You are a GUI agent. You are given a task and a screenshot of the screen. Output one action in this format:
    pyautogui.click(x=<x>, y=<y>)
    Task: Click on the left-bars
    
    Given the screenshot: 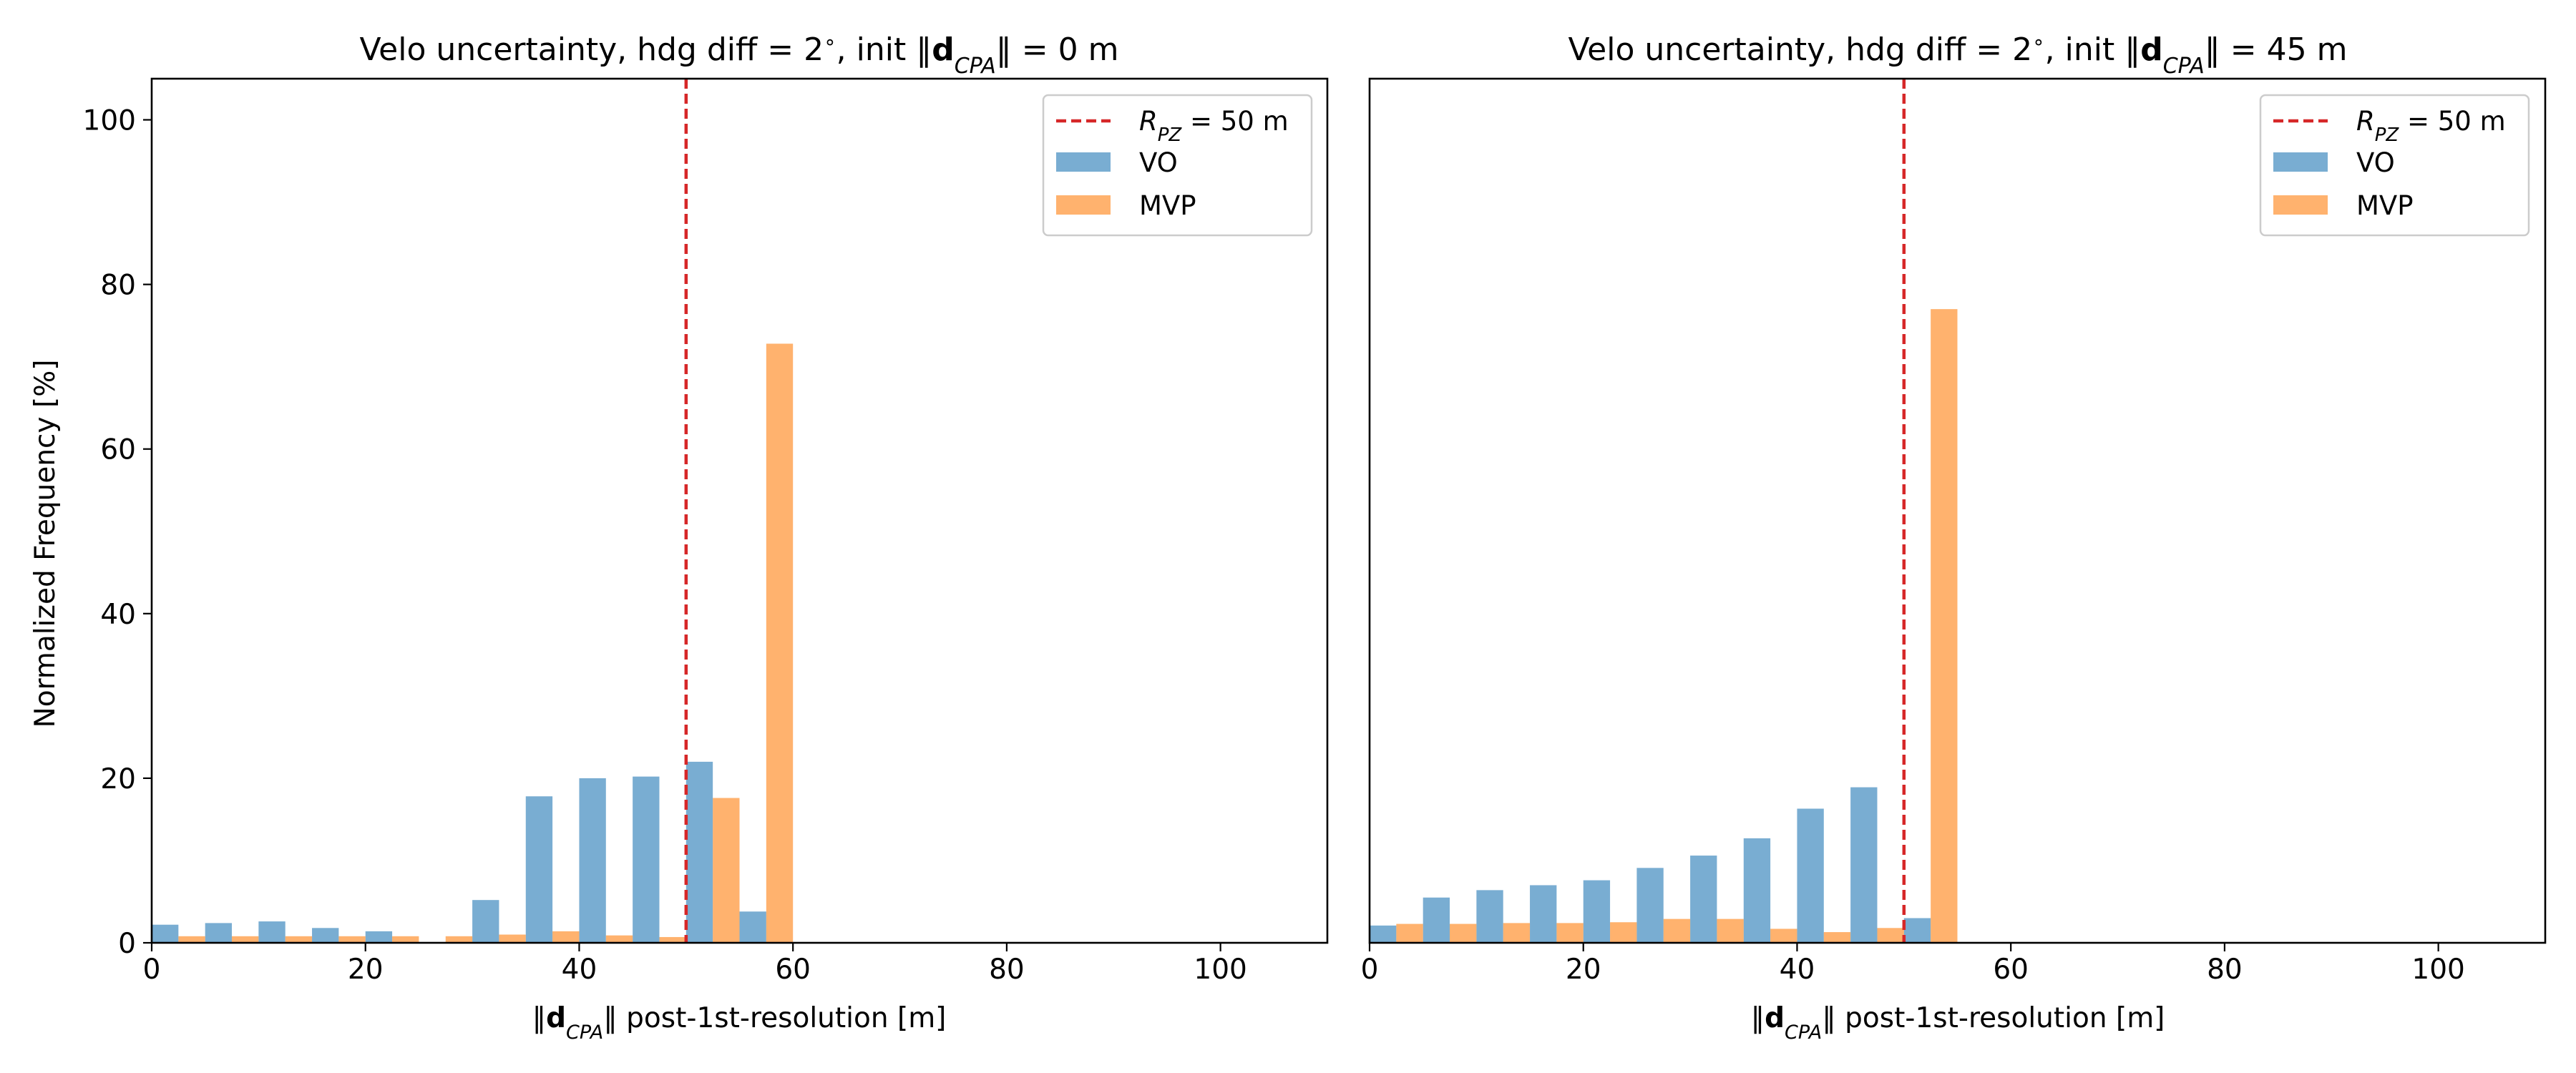 What is the action you would take?
    pyautogui.click(x=473, y=643)
    